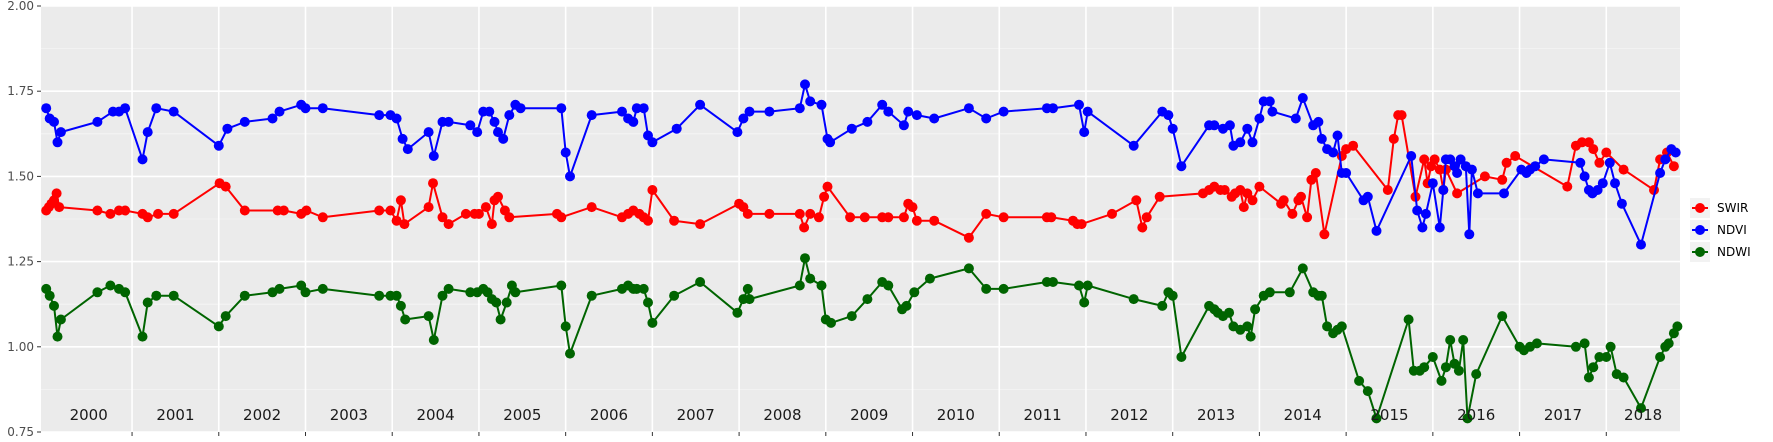 This screenshot has width=1773, height=442. I want to click on x-axis, so click(869, 434).